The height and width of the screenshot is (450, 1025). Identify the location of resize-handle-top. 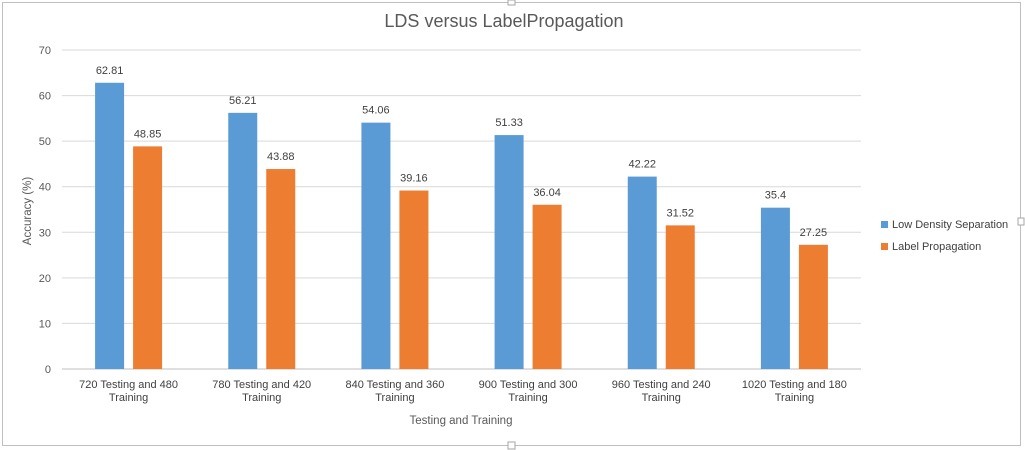
(511, 3).